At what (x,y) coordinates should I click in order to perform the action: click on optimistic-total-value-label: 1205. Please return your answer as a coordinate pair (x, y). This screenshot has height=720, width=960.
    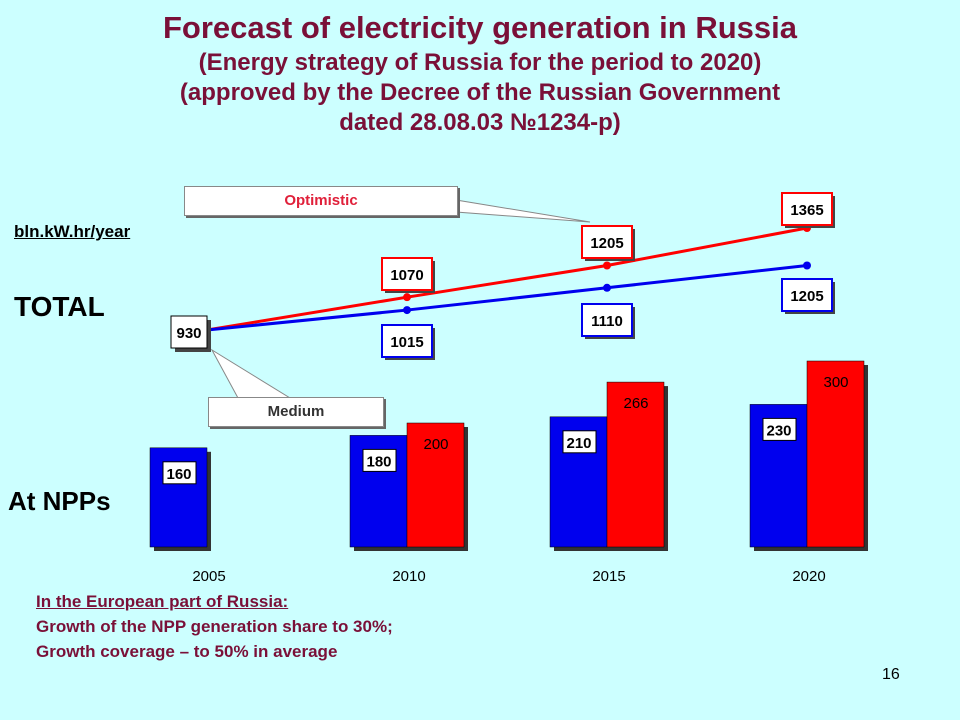
    Looking at the image, I should click on (606, 243).